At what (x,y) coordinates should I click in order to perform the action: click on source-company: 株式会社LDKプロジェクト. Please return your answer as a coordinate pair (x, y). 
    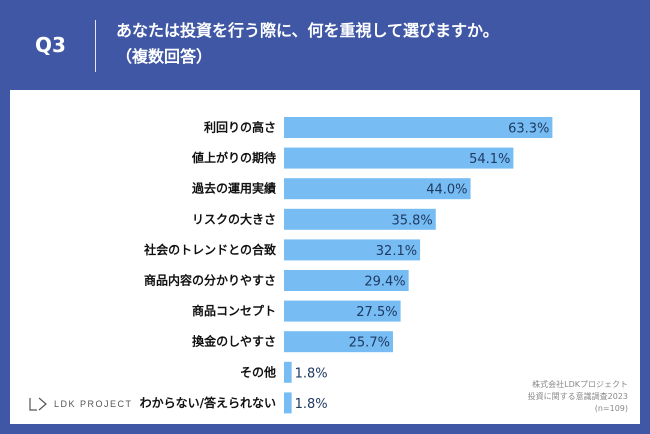
    Looking at the image, I should click on (580, 384).